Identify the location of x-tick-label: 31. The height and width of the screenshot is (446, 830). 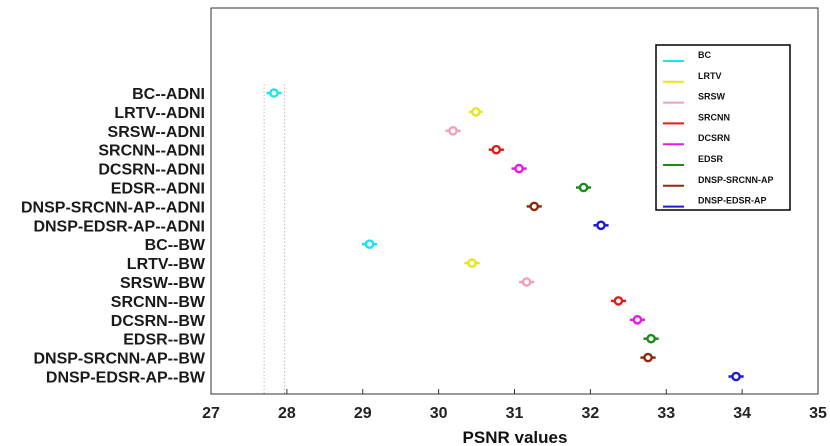
(515, 413).